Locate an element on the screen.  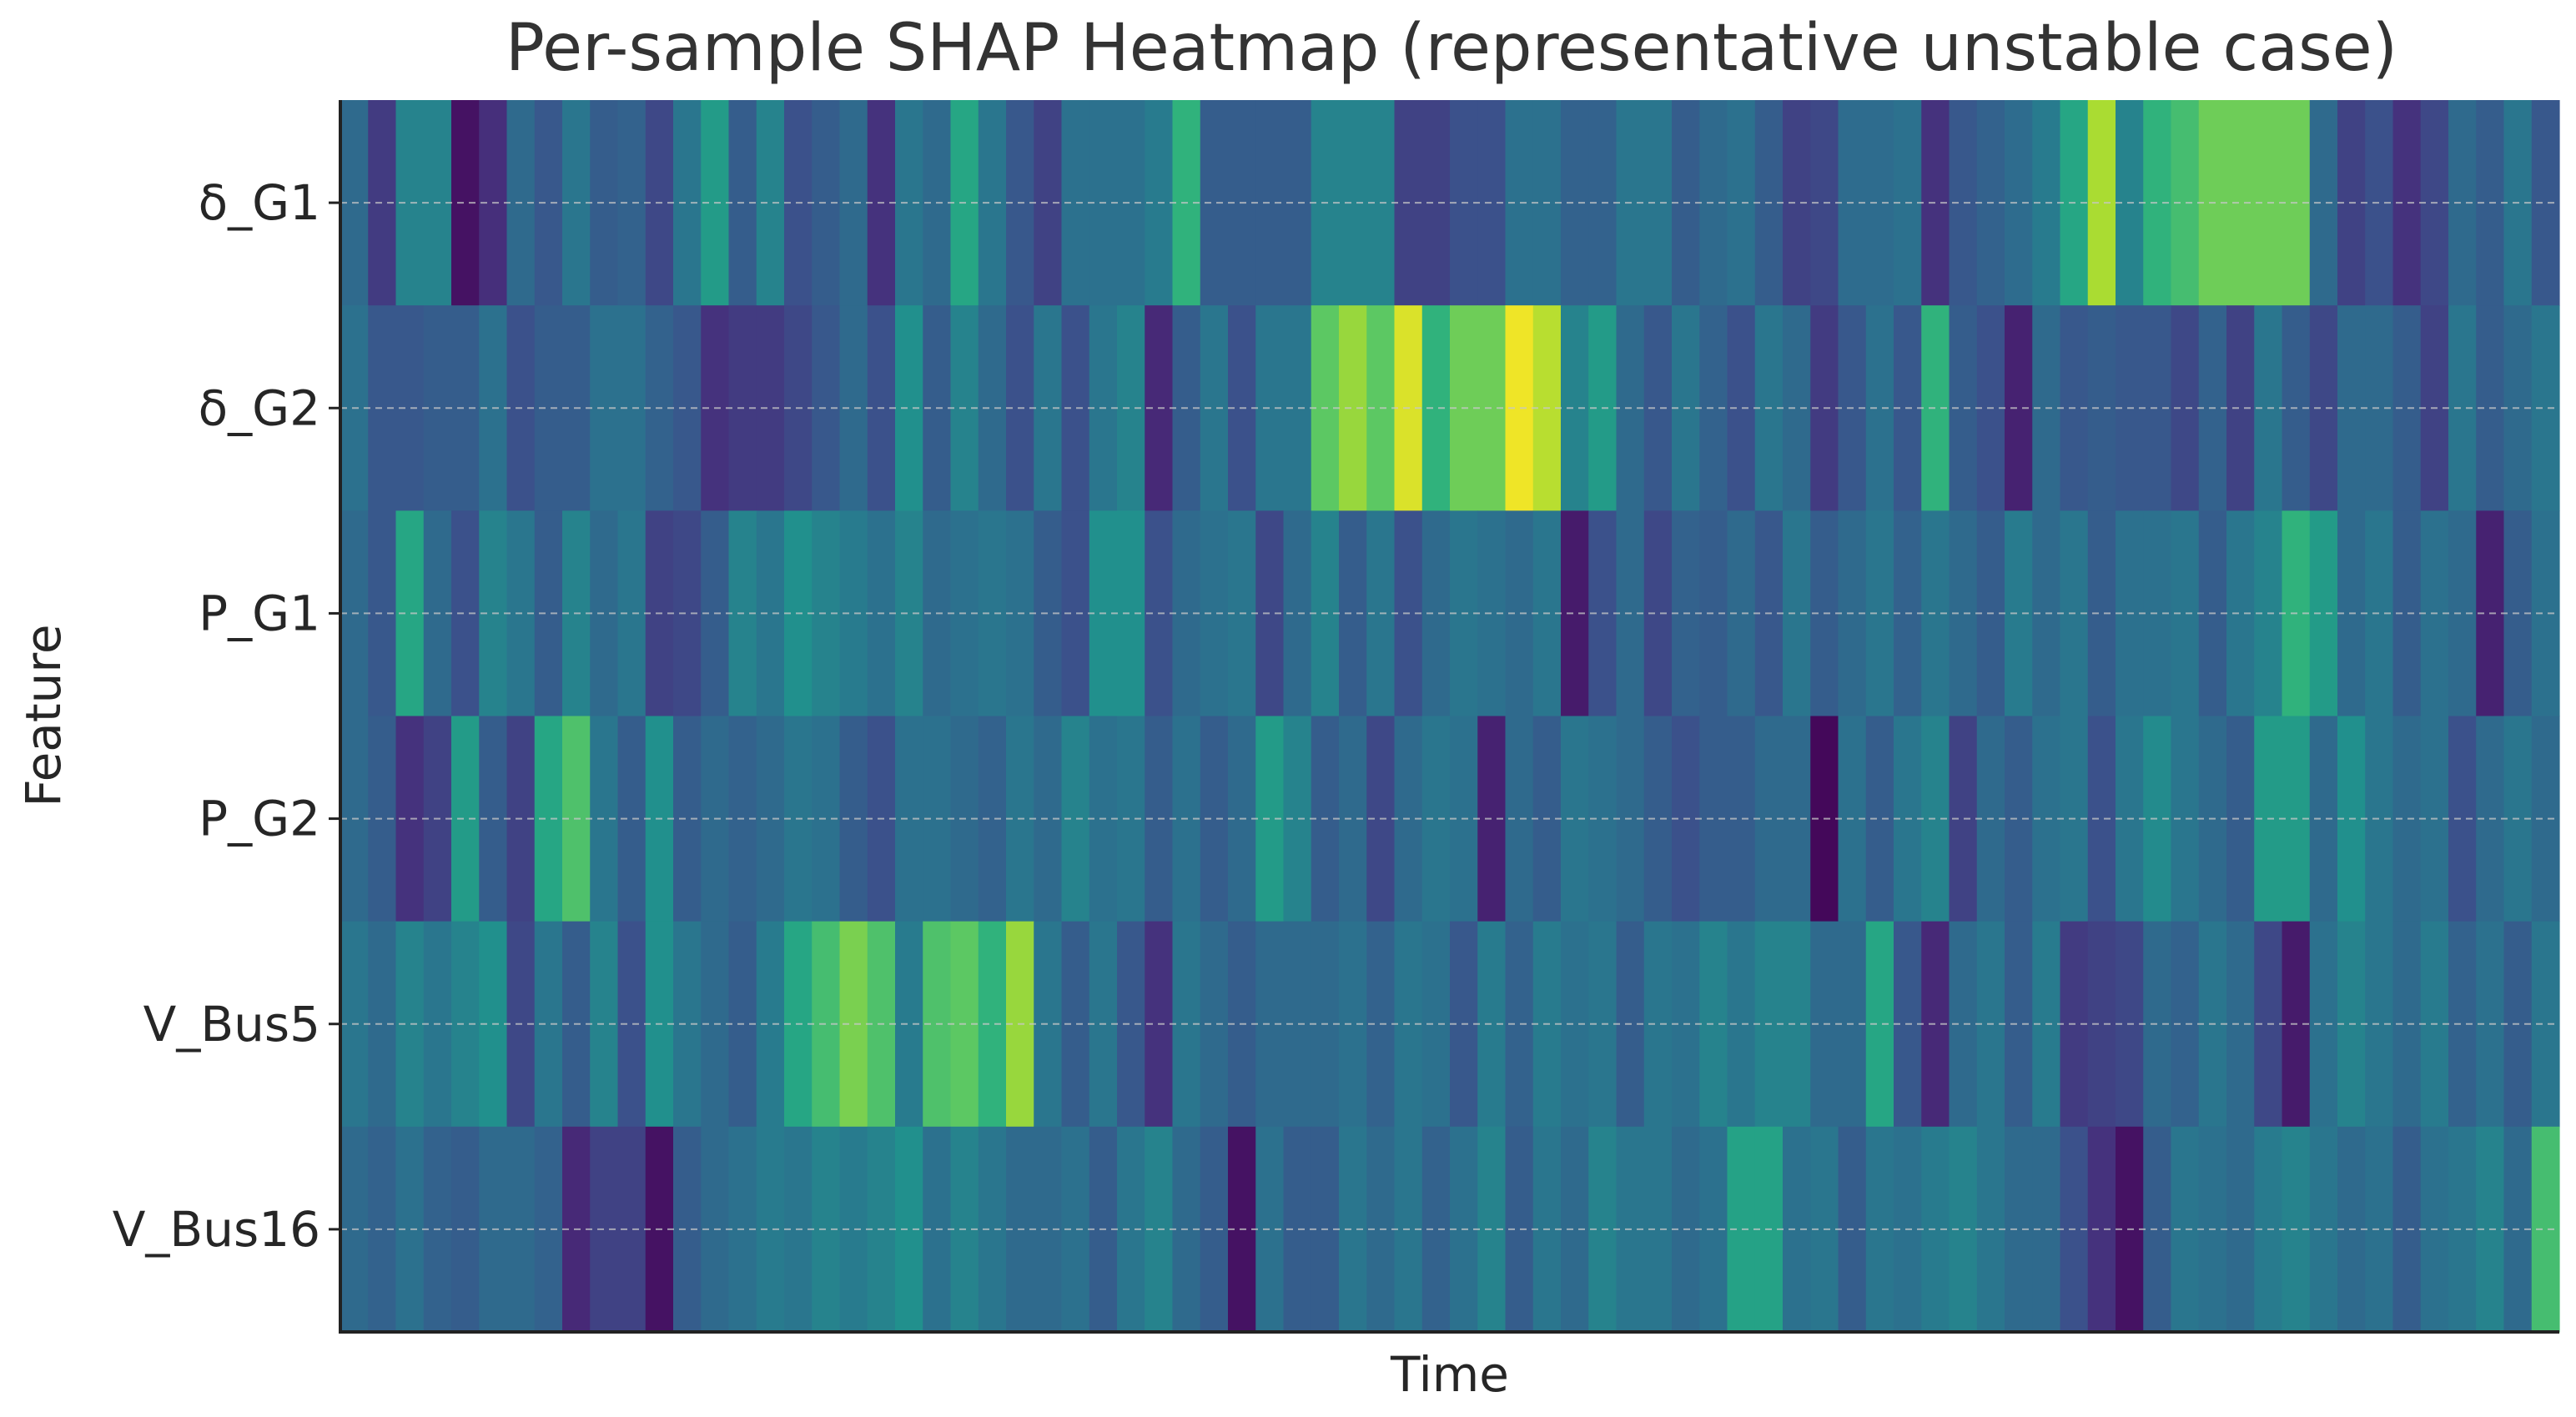
y-tick-label: δ_G2 is located at coordinates (259, 407).